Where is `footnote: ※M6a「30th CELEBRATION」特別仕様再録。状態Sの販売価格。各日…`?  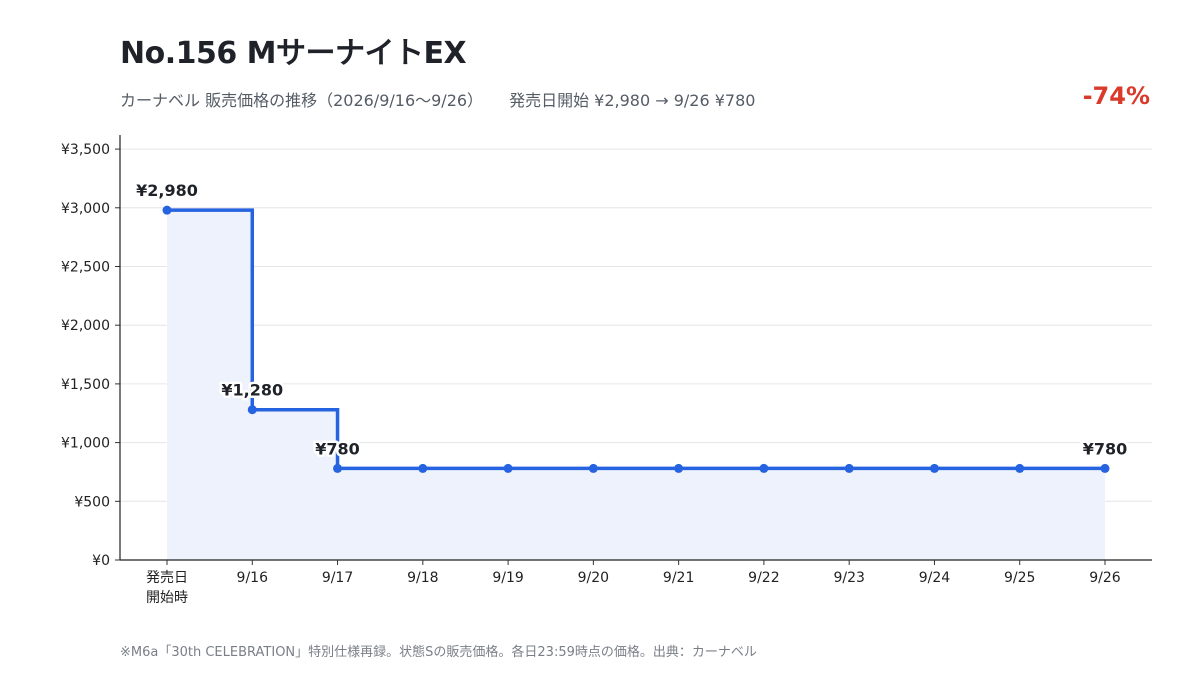
footnote: ※M6a「30th CELEBRATION」特別仕様再録。状態Sの販売価格。各日… is located at coordinates (438, 652).